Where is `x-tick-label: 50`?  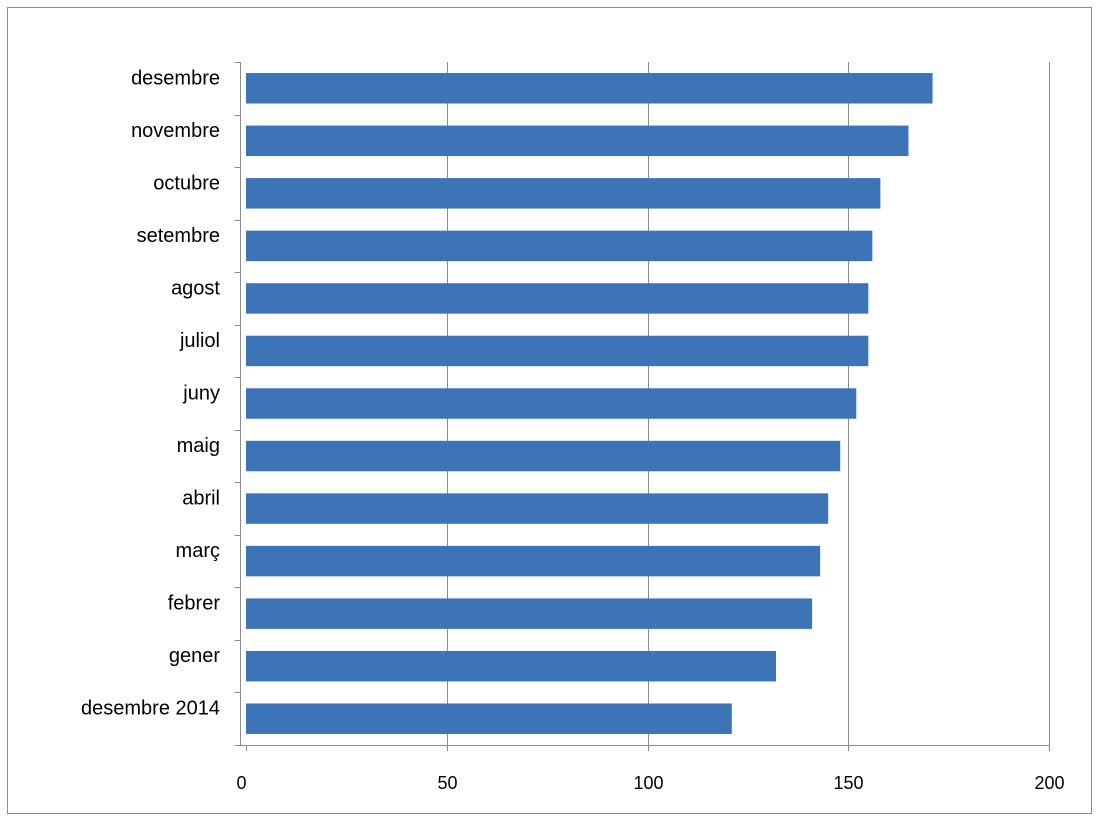 x-tick-label: 50 is located at coordinates (447, 783).